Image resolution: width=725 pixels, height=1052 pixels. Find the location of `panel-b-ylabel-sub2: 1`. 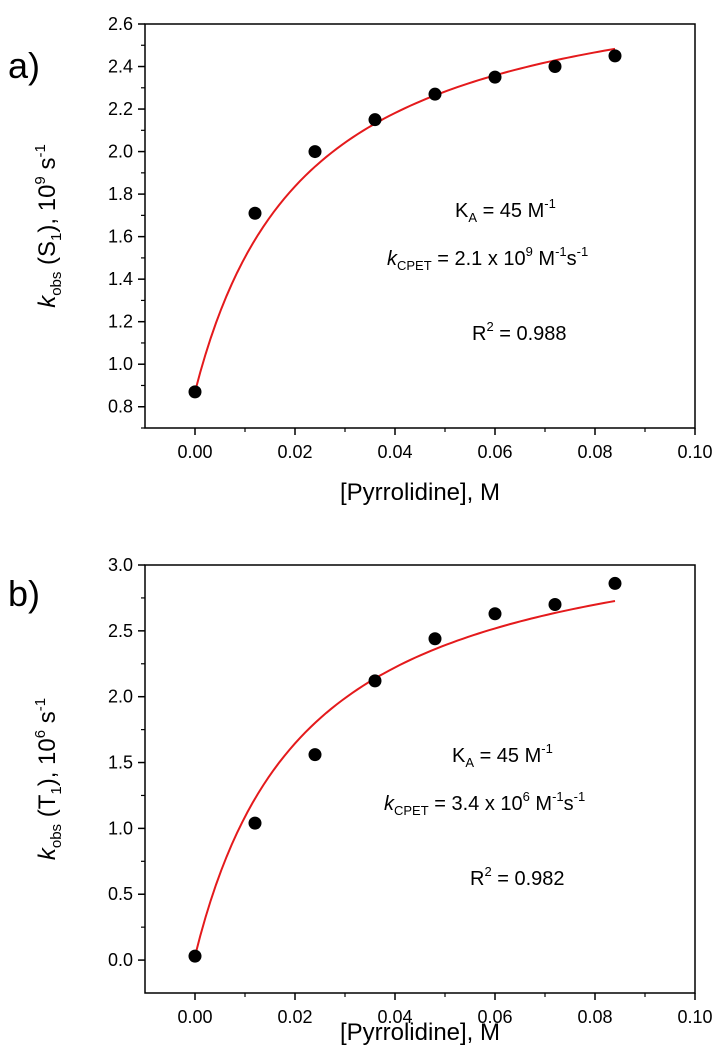

panel-b-ylabel-sub2: 1 is located at coordinates (56, 790).